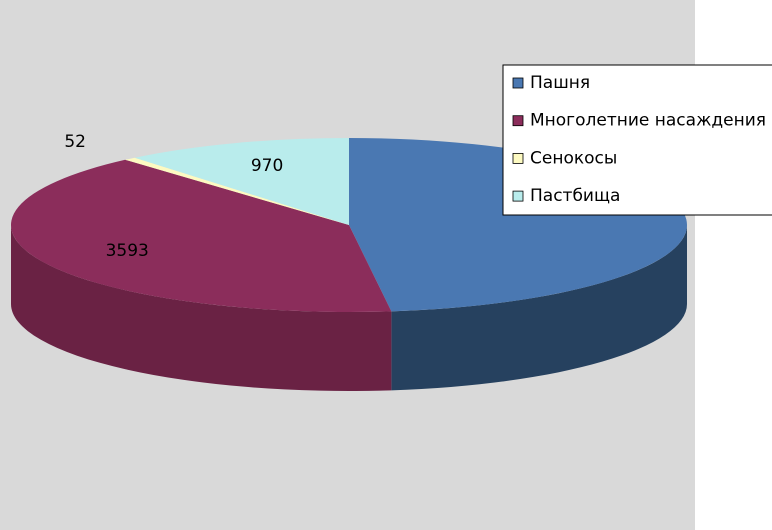 The height and width of the screenshot is (530, 772). What do you see at coordinates (575, 196) in the screenshot?
I see `legend-label: Пастбища` at bounding box center [575, 196].